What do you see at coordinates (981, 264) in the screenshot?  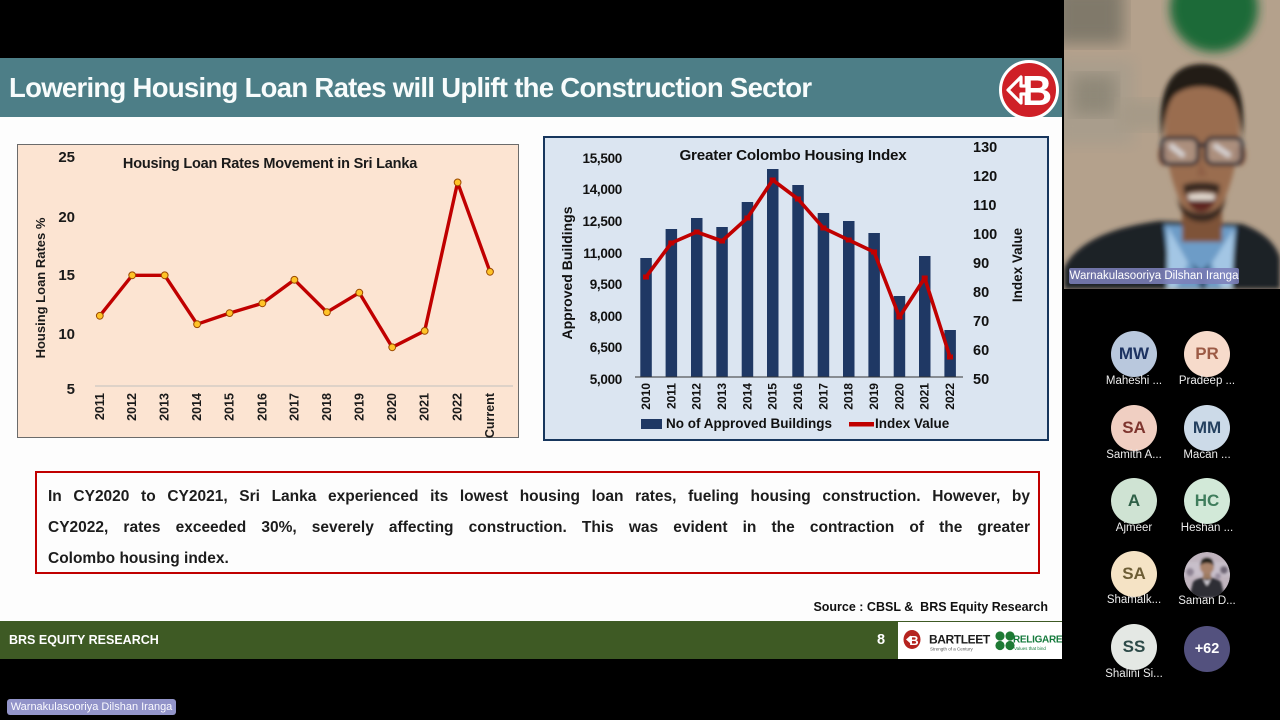 I see `svg-text: 90` at bounding box center [981, 264].